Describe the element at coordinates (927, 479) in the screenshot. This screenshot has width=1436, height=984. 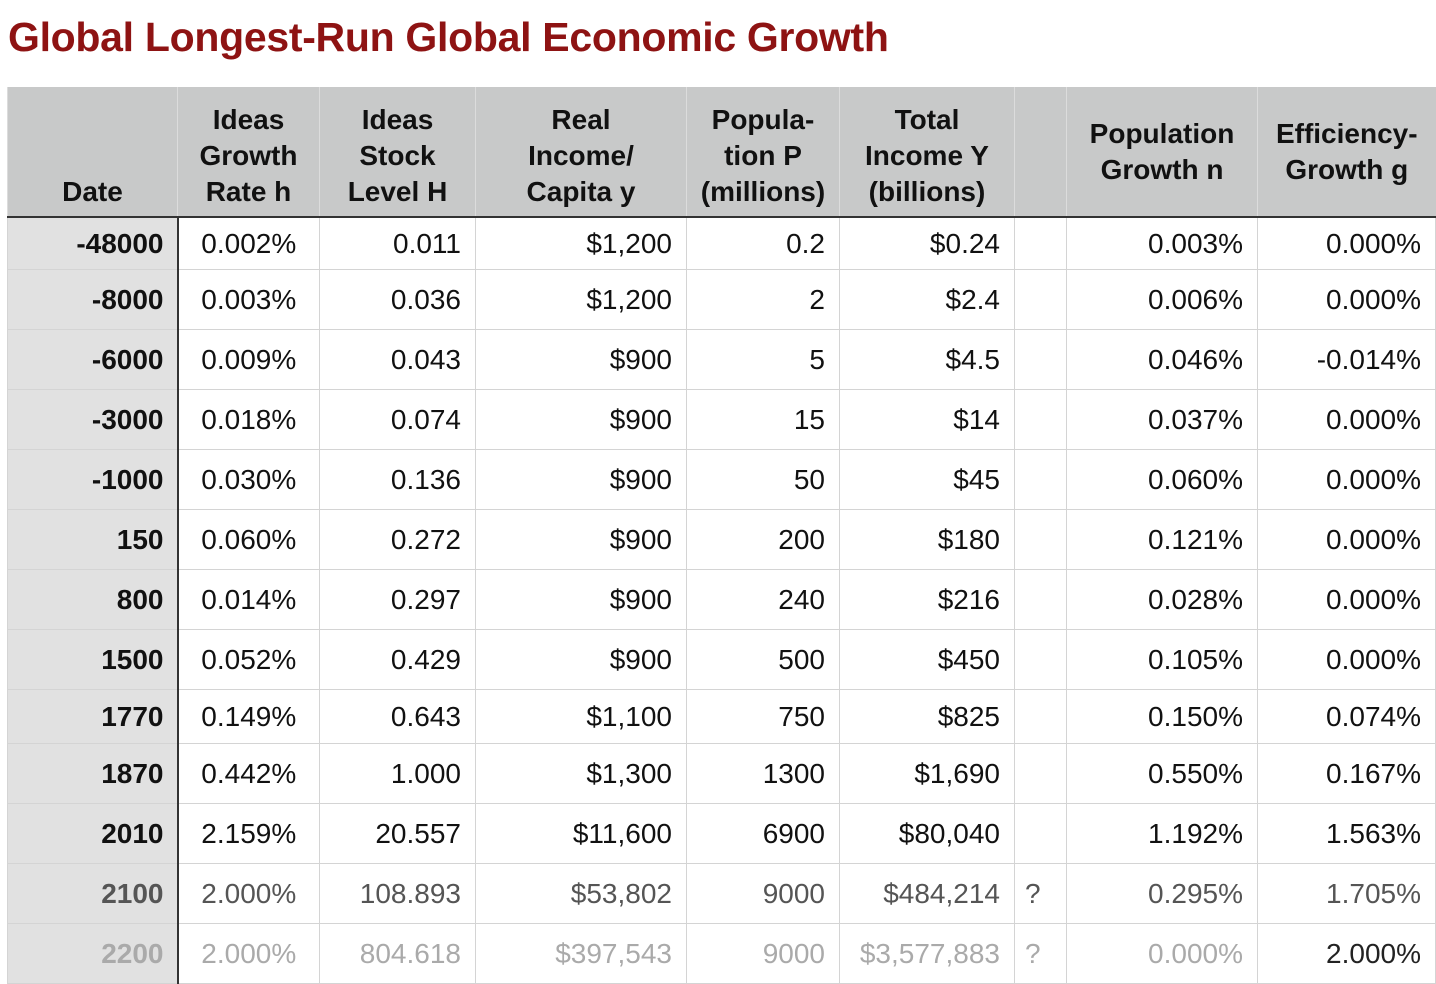
I see `table-cell: $45` at that location.